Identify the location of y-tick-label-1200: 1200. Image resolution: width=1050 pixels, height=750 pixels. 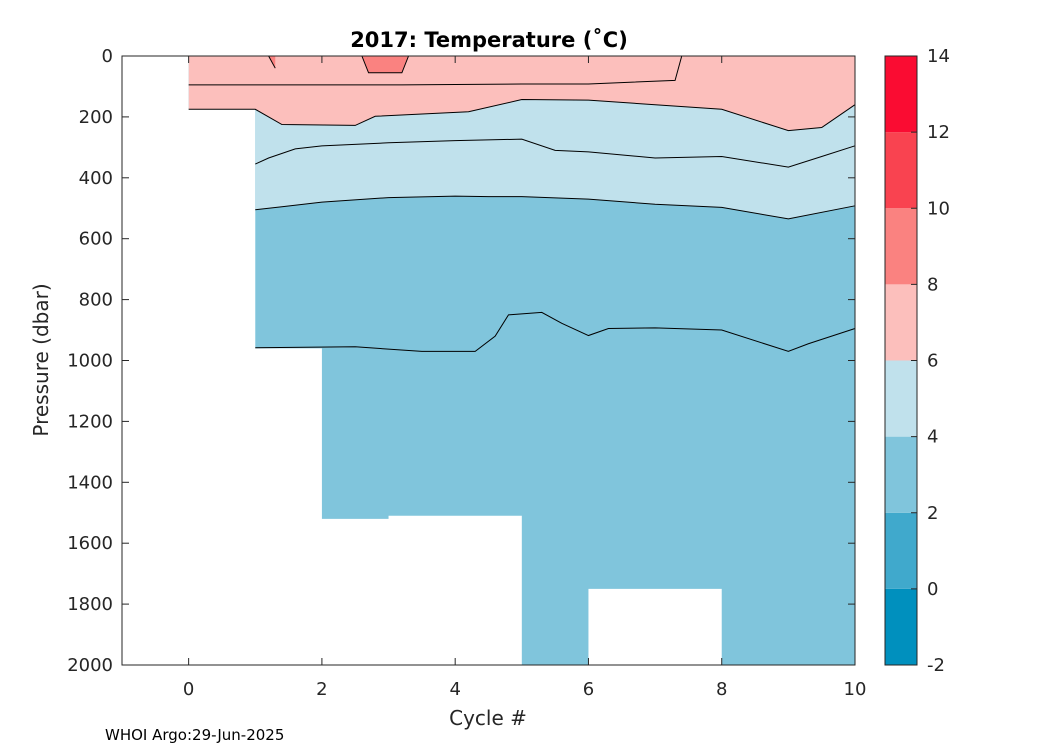
(90, 421).